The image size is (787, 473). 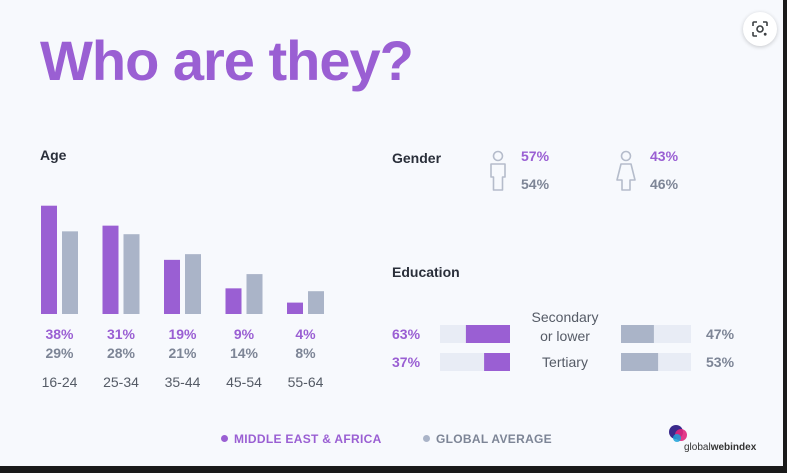 I want to click on logo-mark-icon, so click(x=678, y=433).